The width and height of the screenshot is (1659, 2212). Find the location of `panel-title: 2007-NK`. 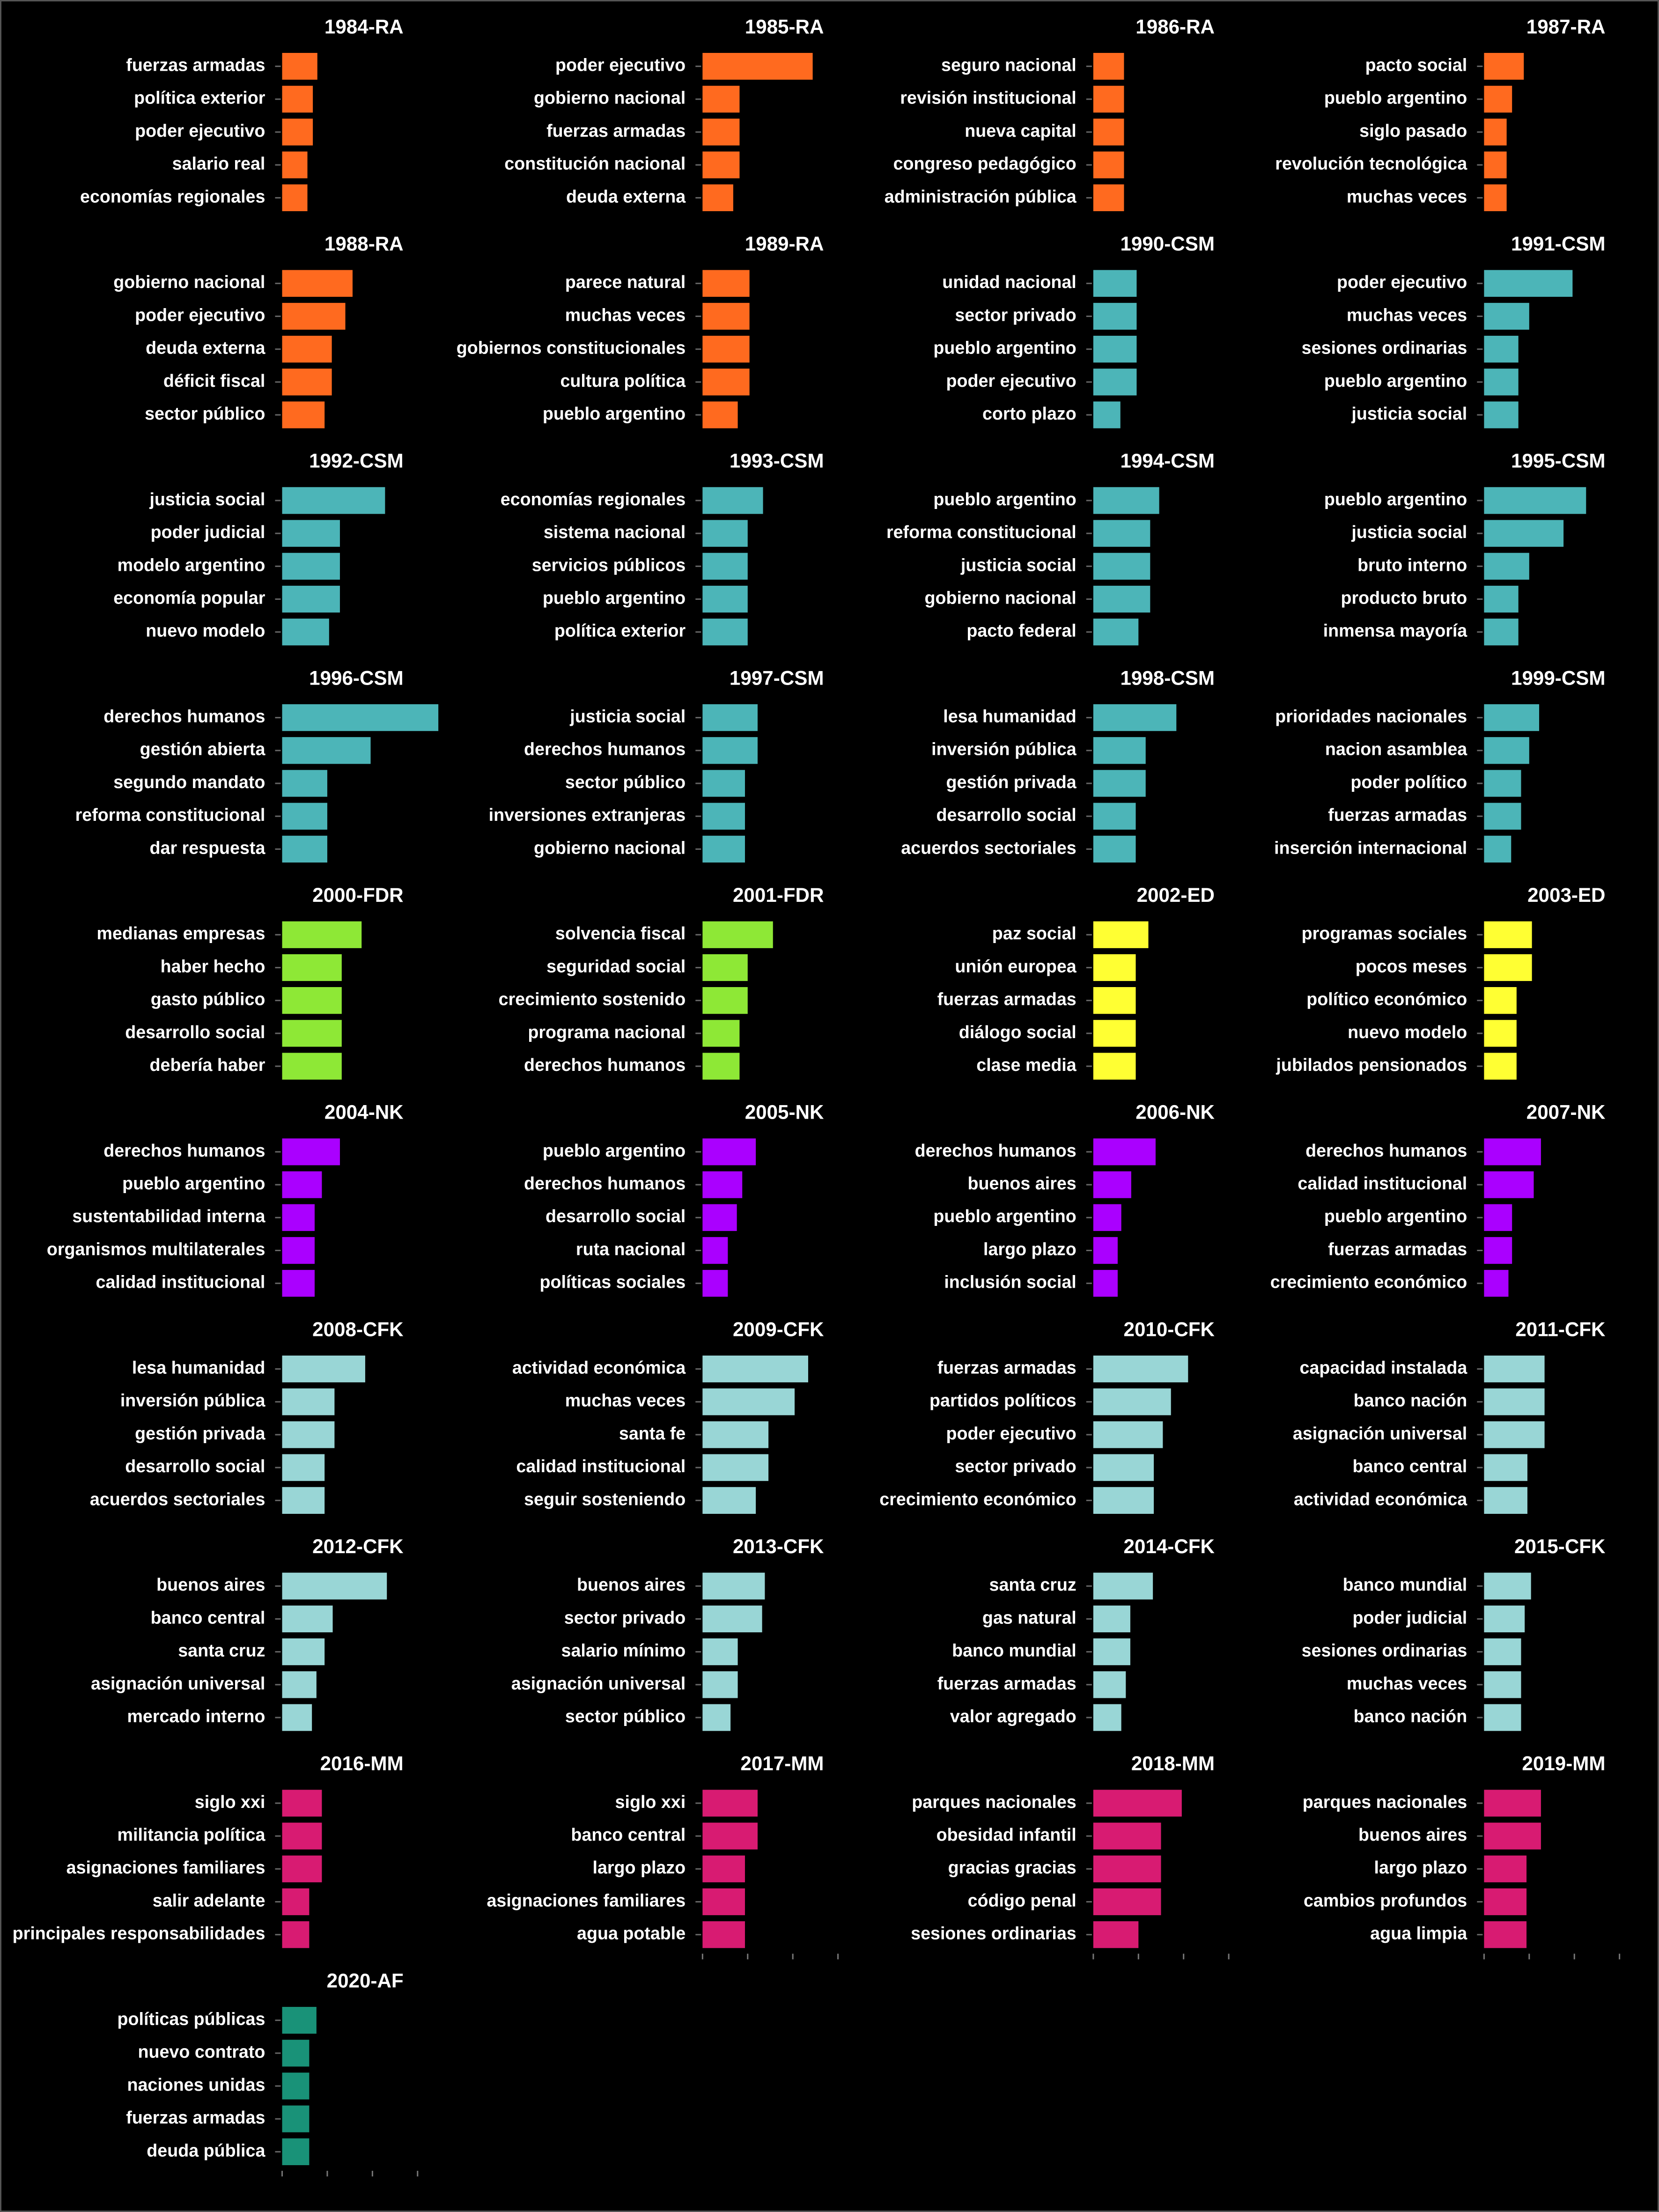

panel-title: 2007-NK is located at coordinates (1566, 1112).